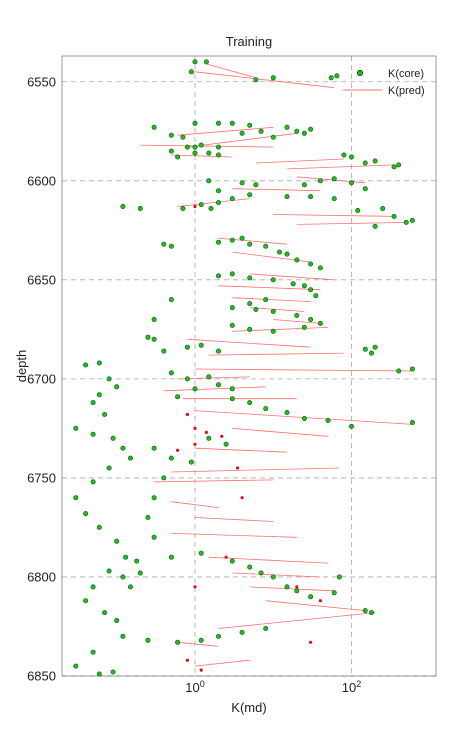 The image size is (474, 756). Describe the element at coordinates (41, 279) in the screenshot. I see `y-tick-label: 6650` at that location.